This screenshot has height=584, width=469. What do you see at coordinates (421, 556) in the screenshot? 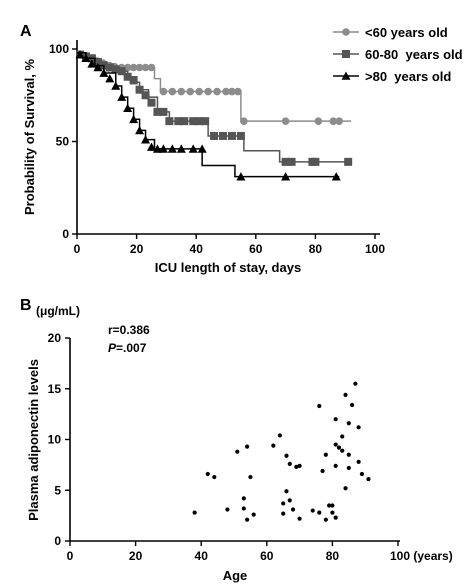
I see `panel-b-x-tick-label: 100 (years)` at bounding box center [421, 556].